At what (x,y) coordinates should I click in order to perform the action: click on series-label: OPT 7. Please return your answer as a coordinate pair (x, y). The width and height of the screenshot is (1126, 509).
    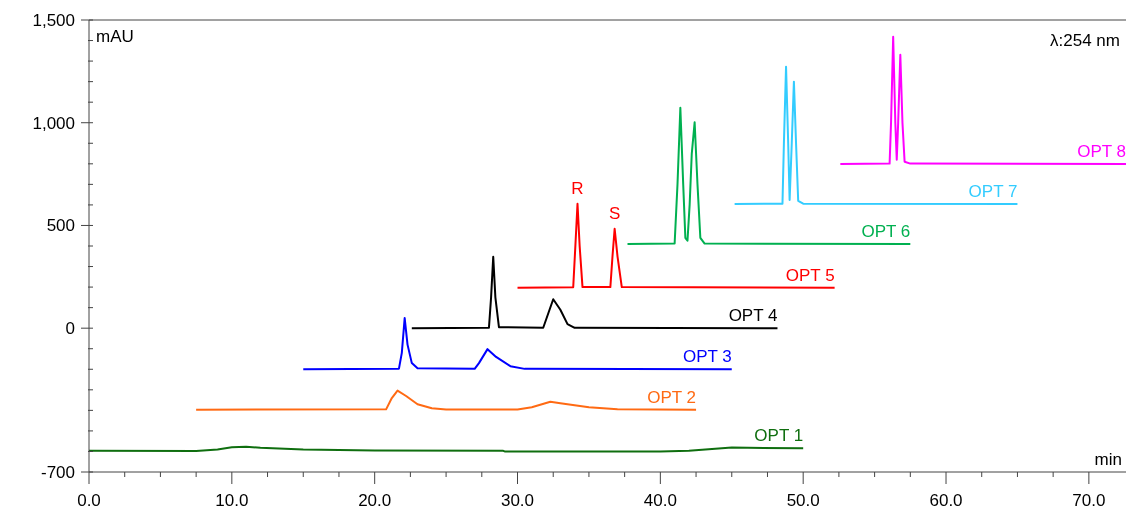
    Looking at the image, I should click on (993, 192).